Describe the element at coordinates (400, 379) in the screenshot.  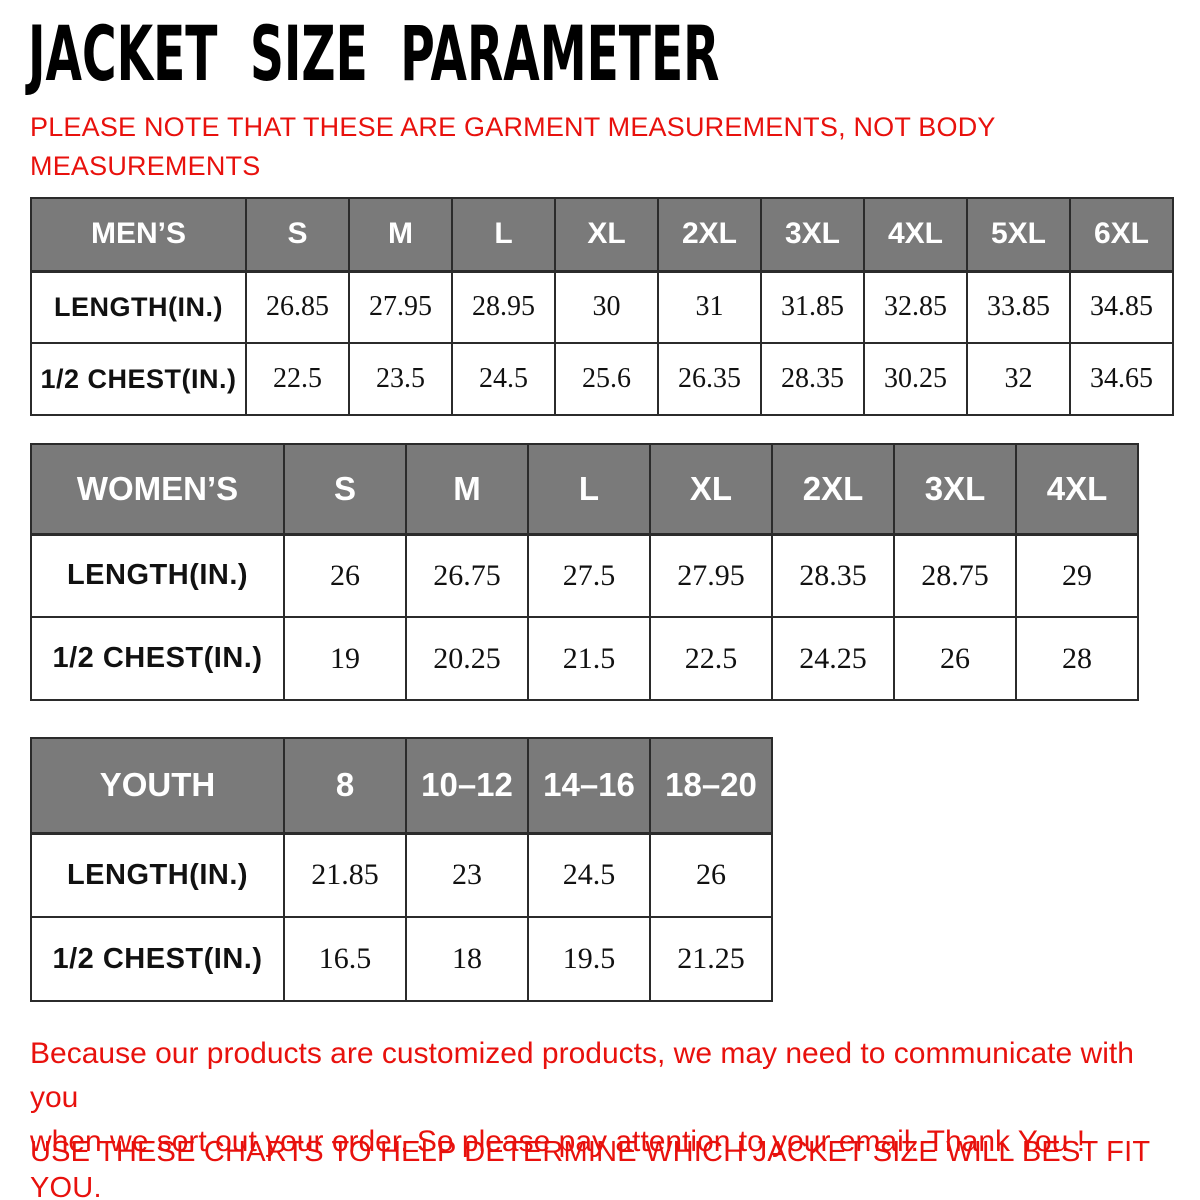
I see `measurement-value: 23.5` at that location.